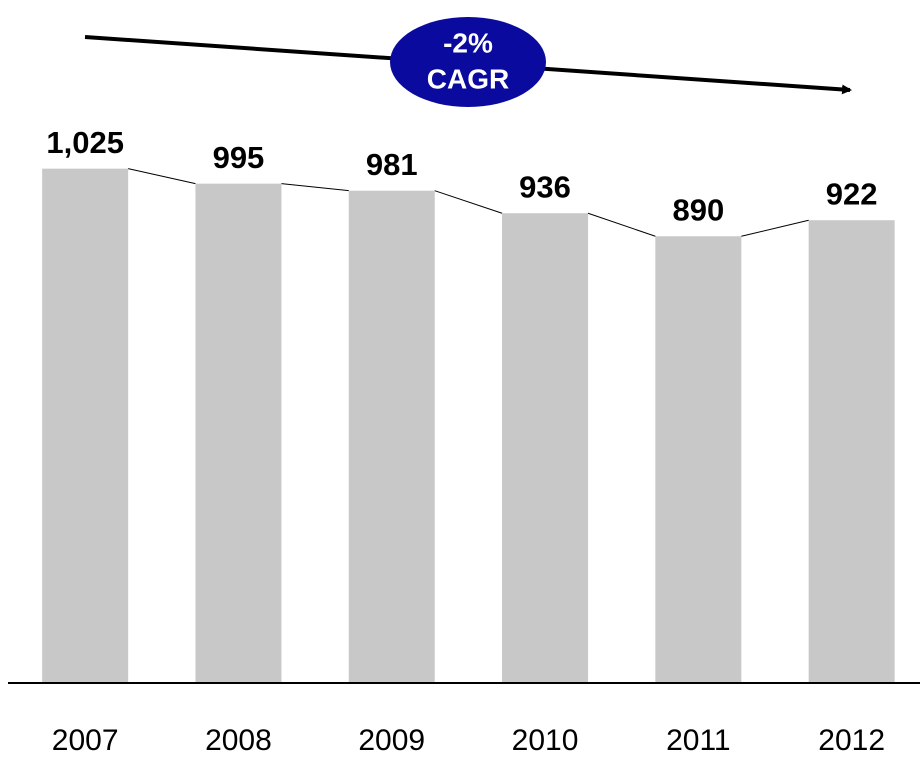  What do you see at coordinates (851, 740) in the screenshot?
I see `x-tick-label: 2012` at bounding box center [851, 740].